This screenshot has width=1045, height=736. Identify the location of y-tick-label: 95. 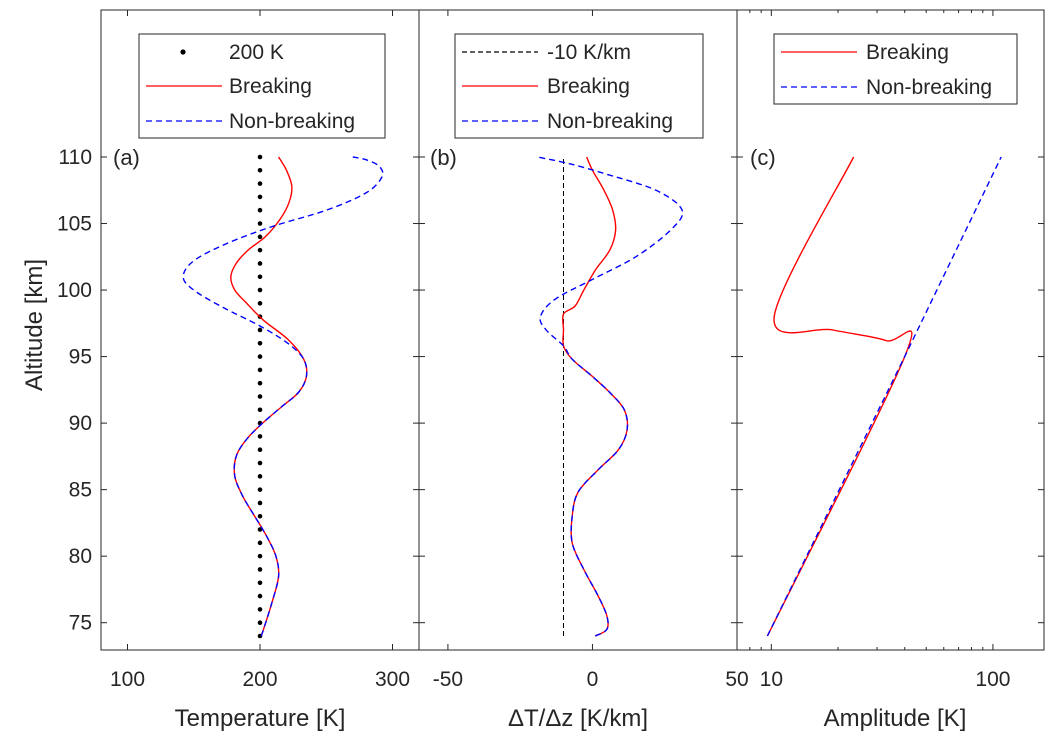
(80, 357).